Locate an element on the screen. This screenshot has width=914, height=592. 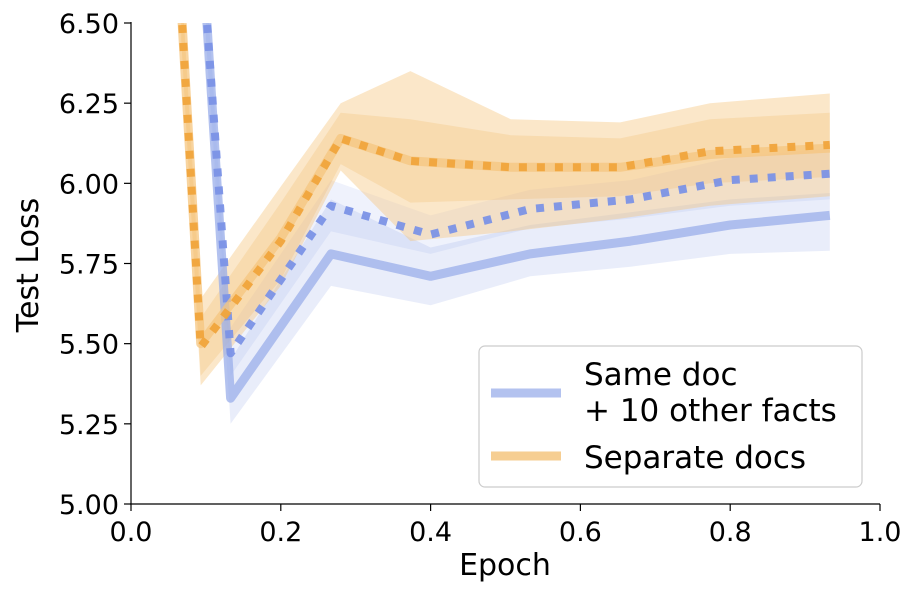
legend-label-same-doc-line1: Same doc is located at coordinates (661, 375).